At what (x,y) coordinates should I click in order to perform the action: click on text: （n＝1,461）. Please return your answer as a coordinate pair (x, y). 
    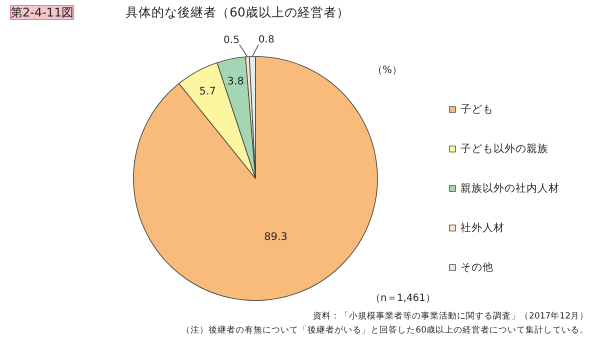
    Looking at the image, I should click on (403, 298).